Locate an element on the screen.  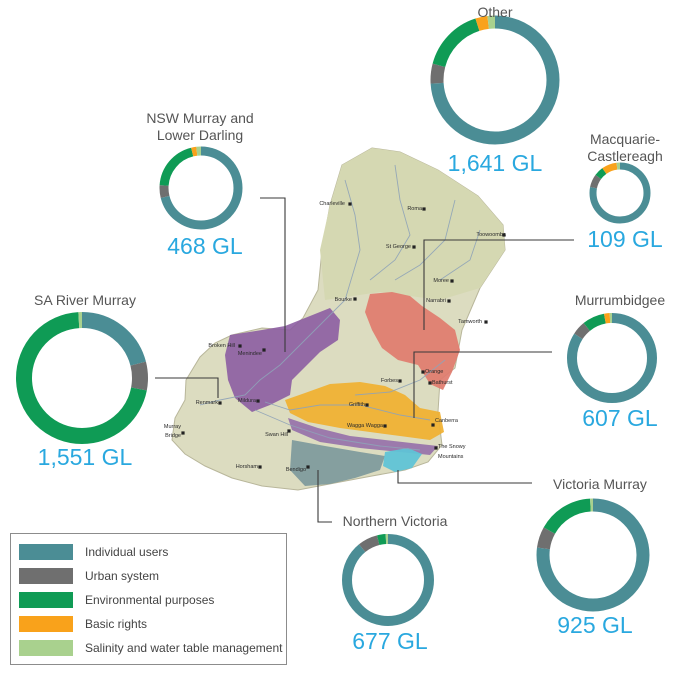
total-murrumbidgee: 607 GL is located at coordinates (620, 418).